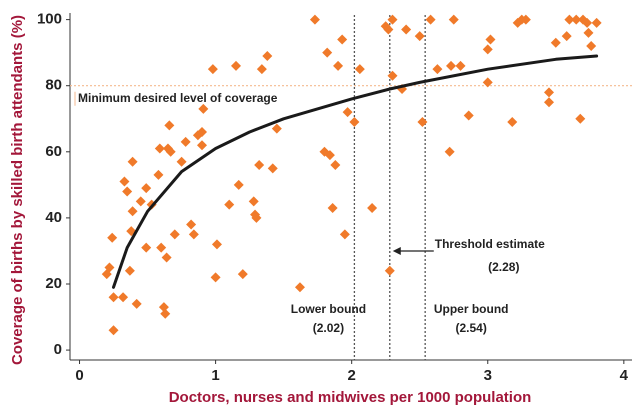  I want to click on x-tick-label: 3, so click(488, 375).